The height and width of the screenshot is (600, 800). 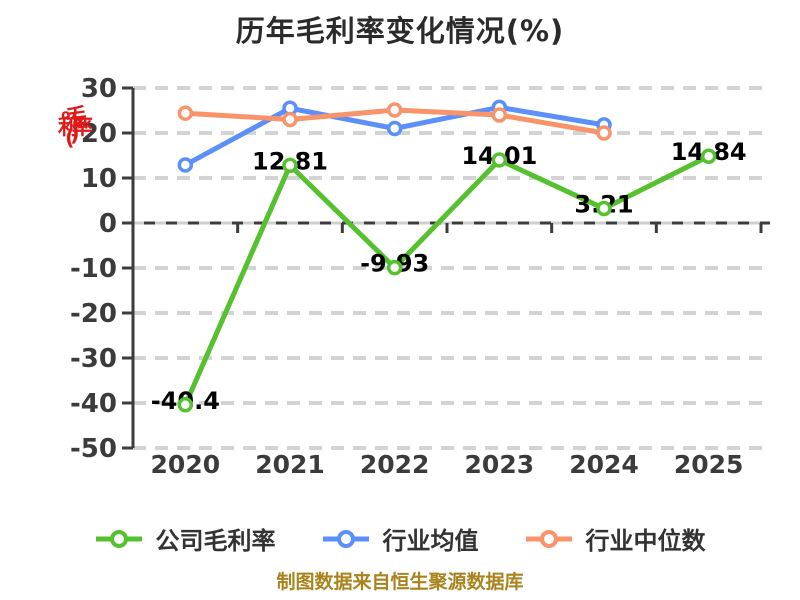 I want to click on point-行业中位数-2022, so click(x=394, y=110).